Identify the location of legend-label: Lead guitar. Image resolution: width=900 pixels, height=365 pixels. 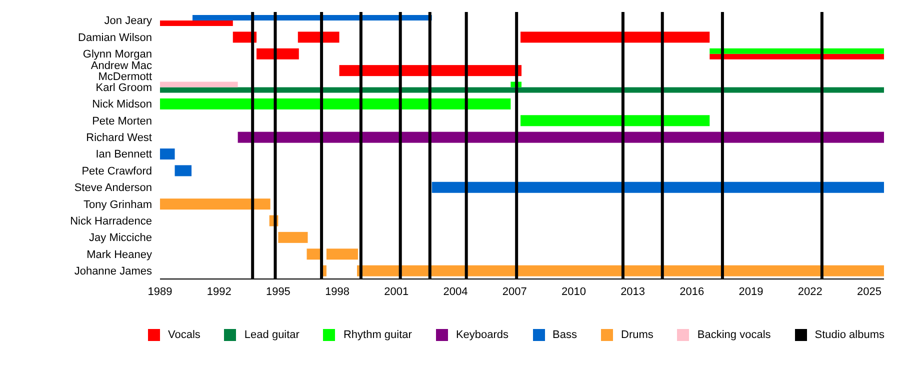
(272, 335).